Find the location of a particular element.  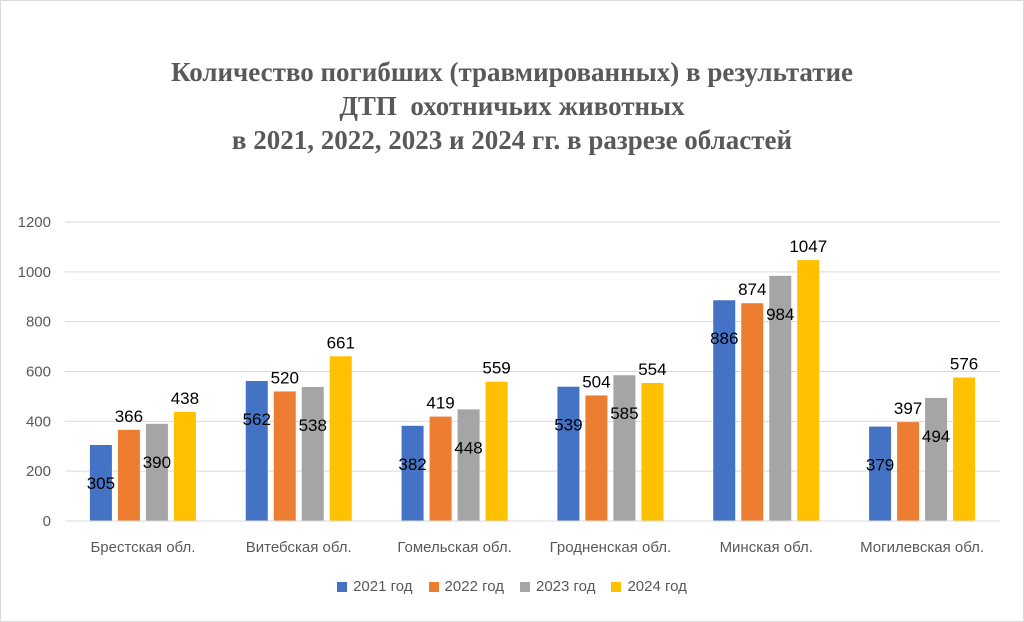

y-tick-label: 1000 is located at coordinates (34, 272).